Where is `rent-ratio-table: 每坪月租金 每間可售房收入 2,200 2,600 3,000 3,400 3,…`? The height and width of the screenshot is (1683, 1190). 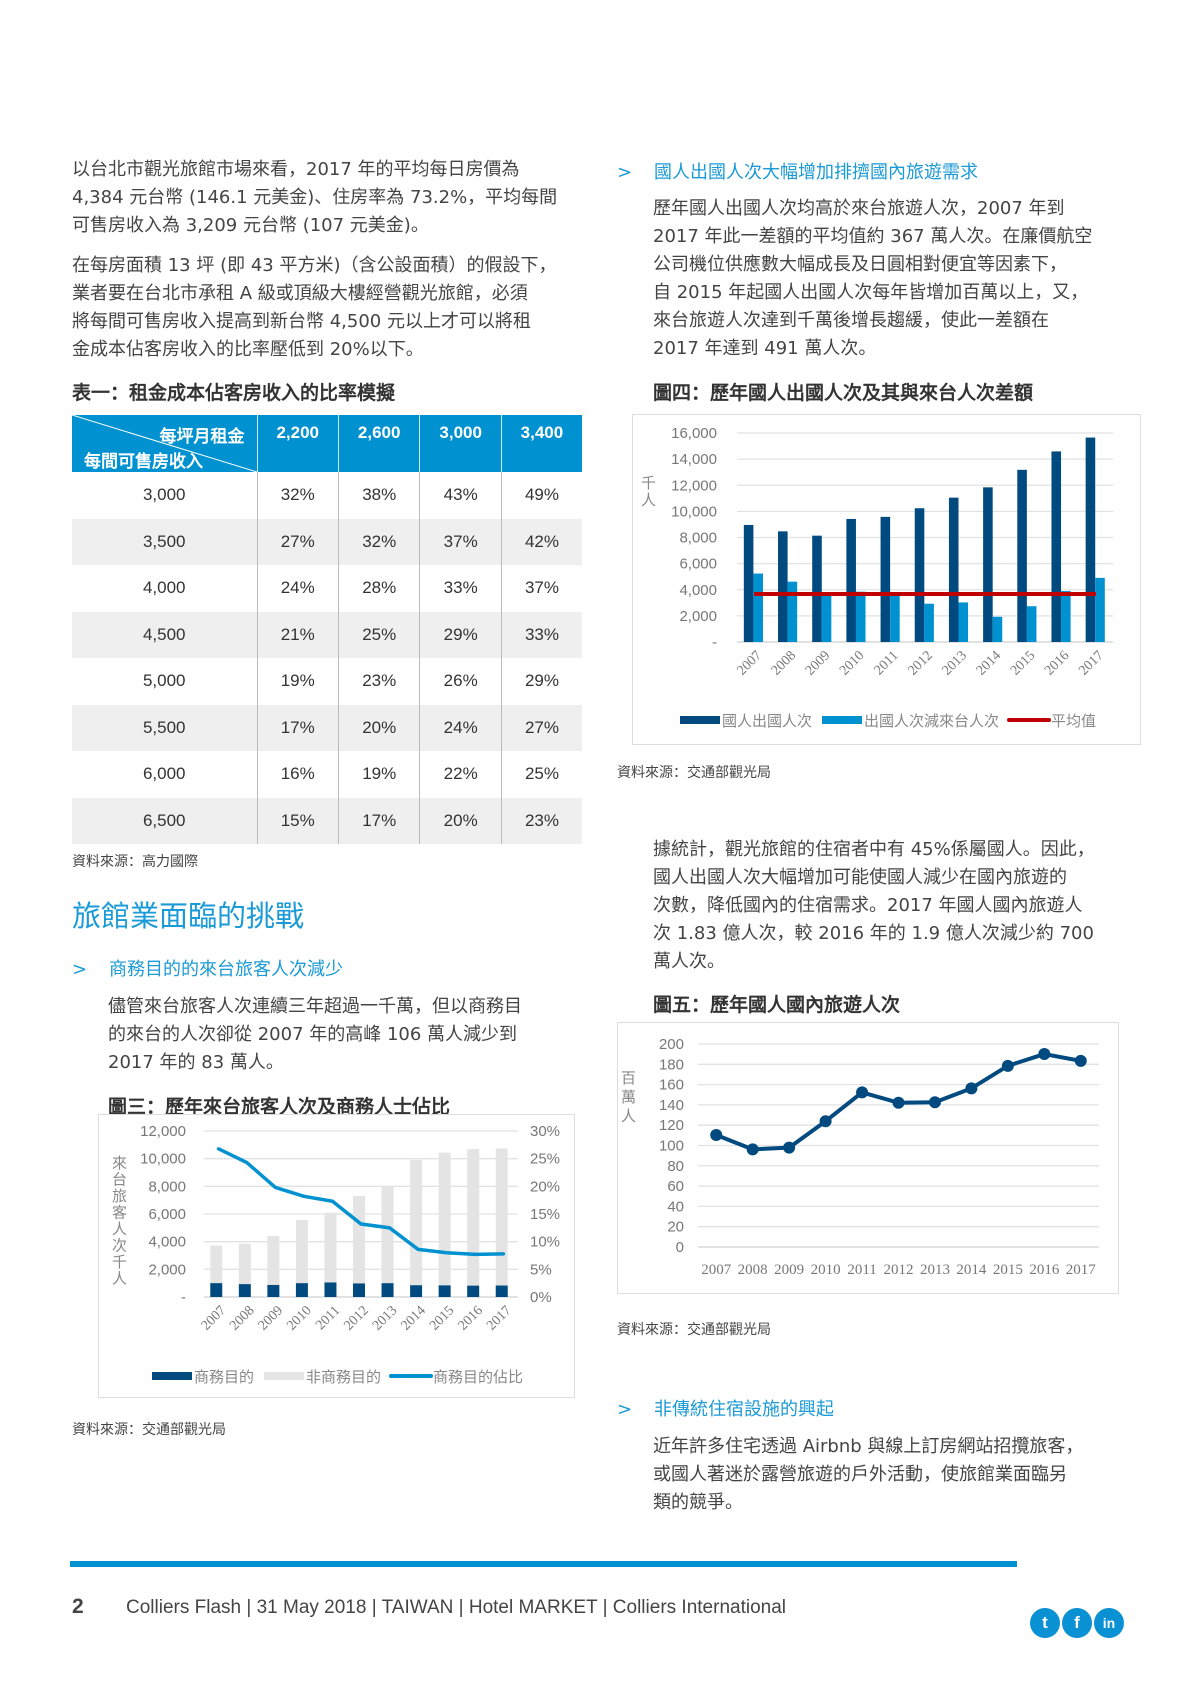
rent-ratio-table: 每坪月租金 每間可售房收入 2,200 2,600 3,000 3,400 3,… is located at coordinates (327, 629).